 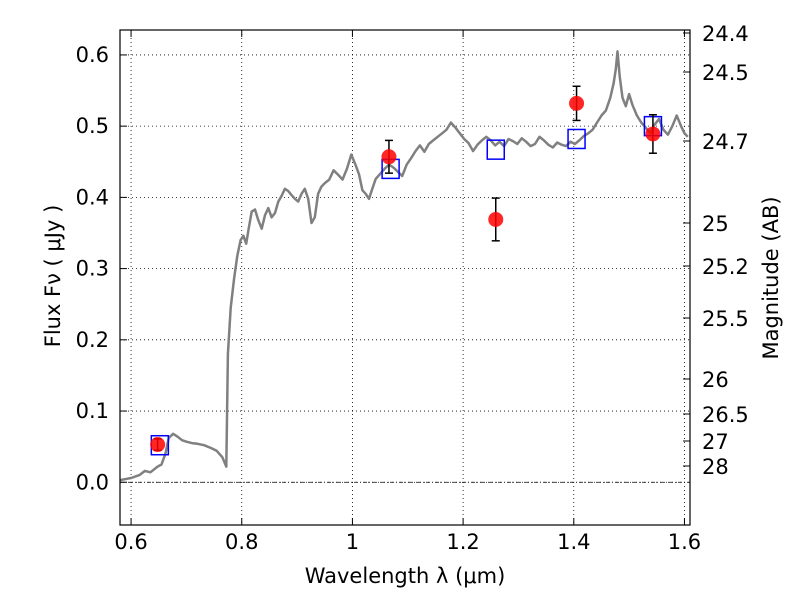 What do you see at coordinates (92, 482) in the screenshot?
I see `y-tick-label: 0.0` at bounding box center [92, 482].